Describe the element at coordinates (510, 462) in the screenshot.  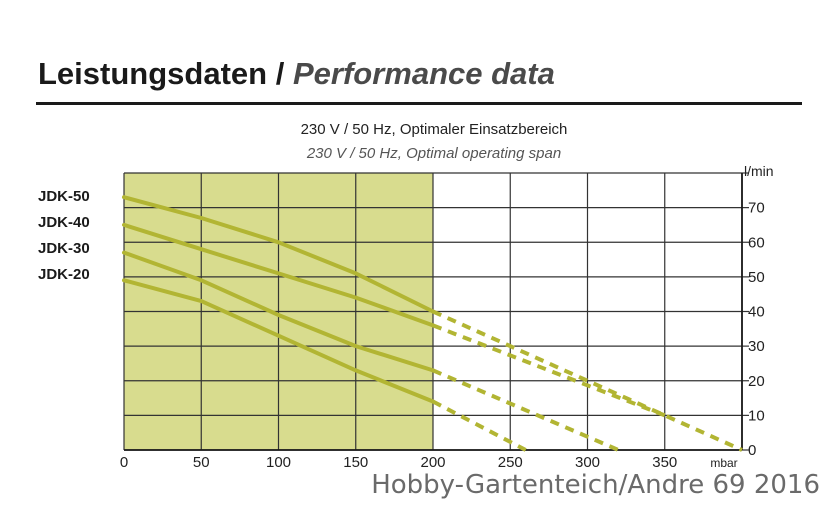
I see `x-tick-label: 250` at that location.